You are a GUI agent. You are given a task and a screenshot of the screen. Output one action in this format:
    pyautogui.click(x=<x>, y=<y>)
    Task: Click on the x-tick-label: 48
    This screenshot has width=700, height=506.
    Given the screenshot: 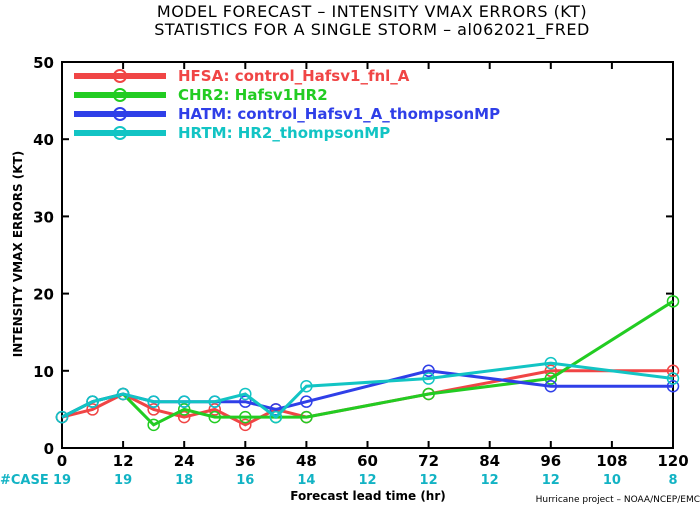 What is the action you would take?
    pyautogui.click(x=306, y=461)
    